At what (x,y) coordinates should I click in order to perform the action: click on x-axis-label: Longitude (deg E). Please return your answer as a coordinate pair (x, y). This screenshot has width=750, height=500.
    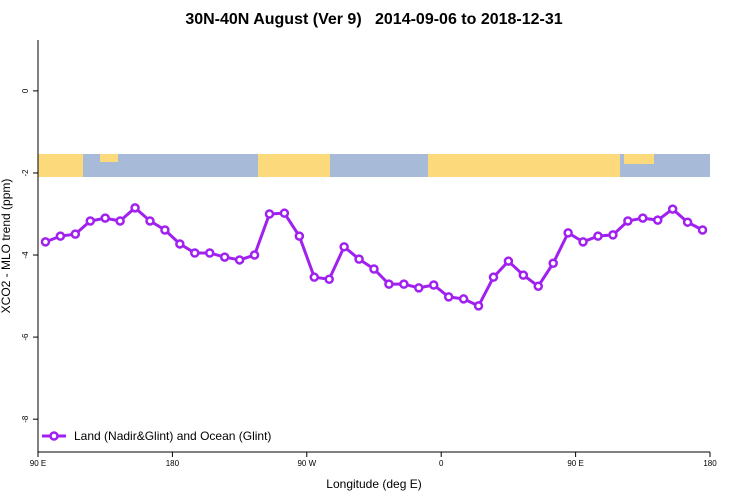
    Looking at the image, I should click on (373, 484).